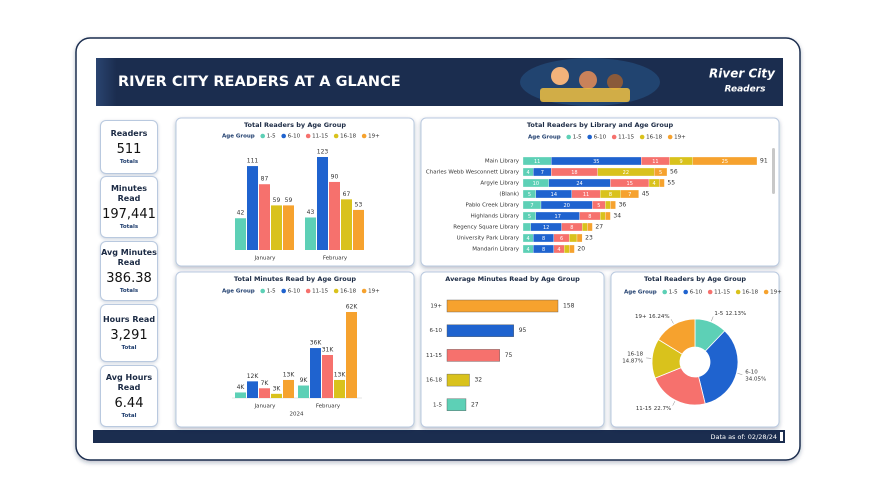 The width and height of the screenshot is (878, 500). I want to click on kpi-unit: Totals, so click(129, 291).